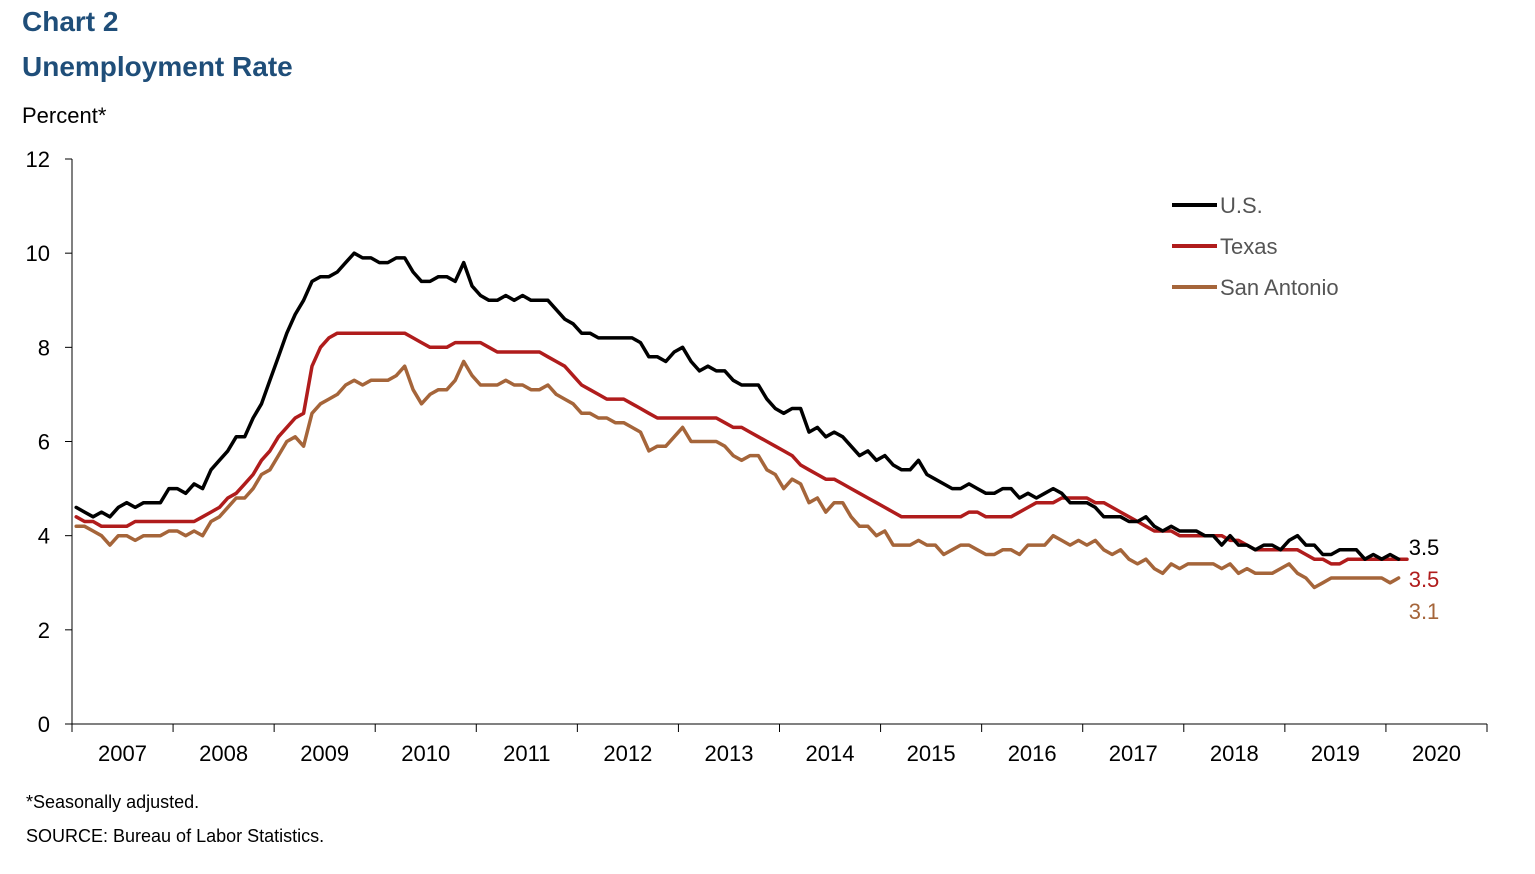 The image size is (1535, 874). What do you see at coordinates (1234, 753) in the screenshot?
I see `x-tick-label: 2018` at bounding box center [1234, 753].